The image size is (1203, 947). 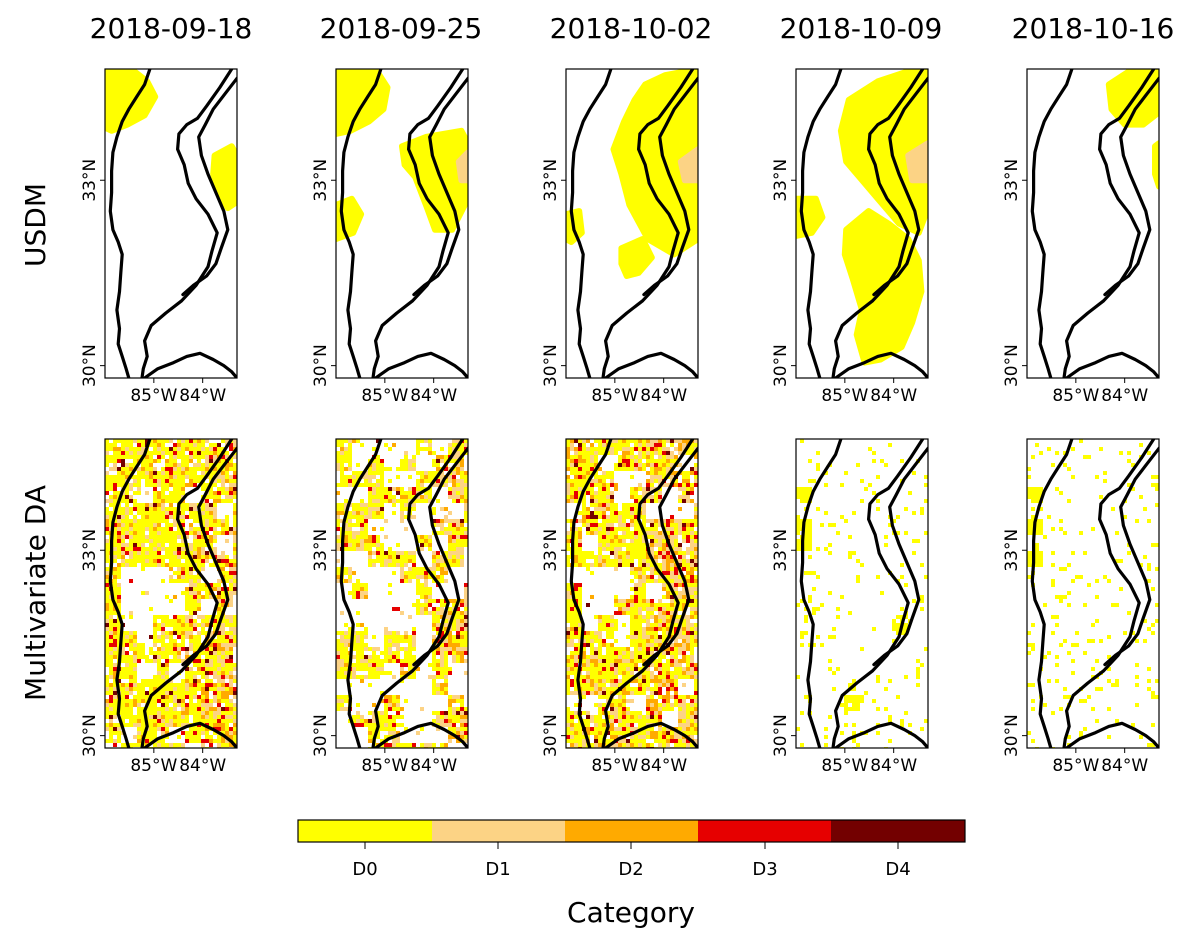 I want to click on coastline, so click(x=420, y=364).